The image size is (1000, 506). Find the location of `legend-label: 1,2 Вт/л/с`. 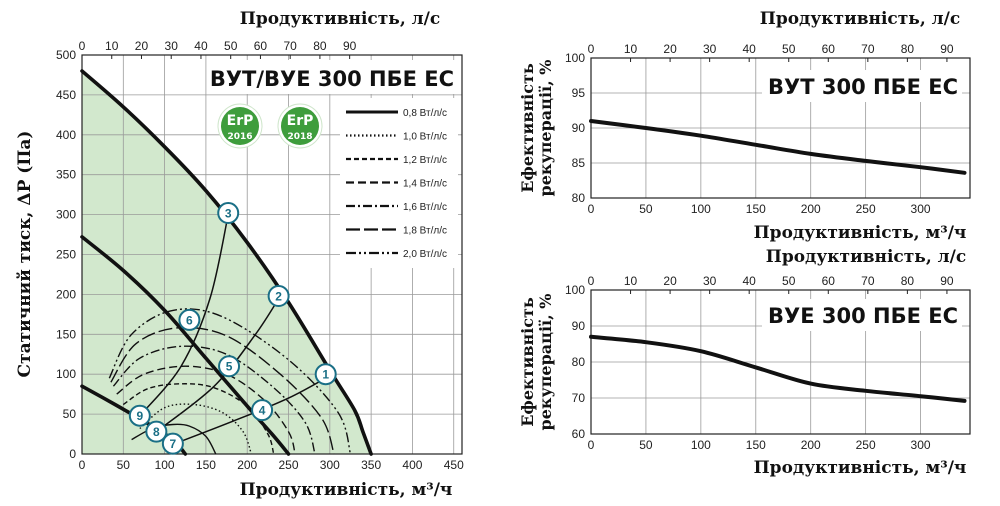

legend-label: 1,2 Вт/л/с is located at coordinates (425, 160).